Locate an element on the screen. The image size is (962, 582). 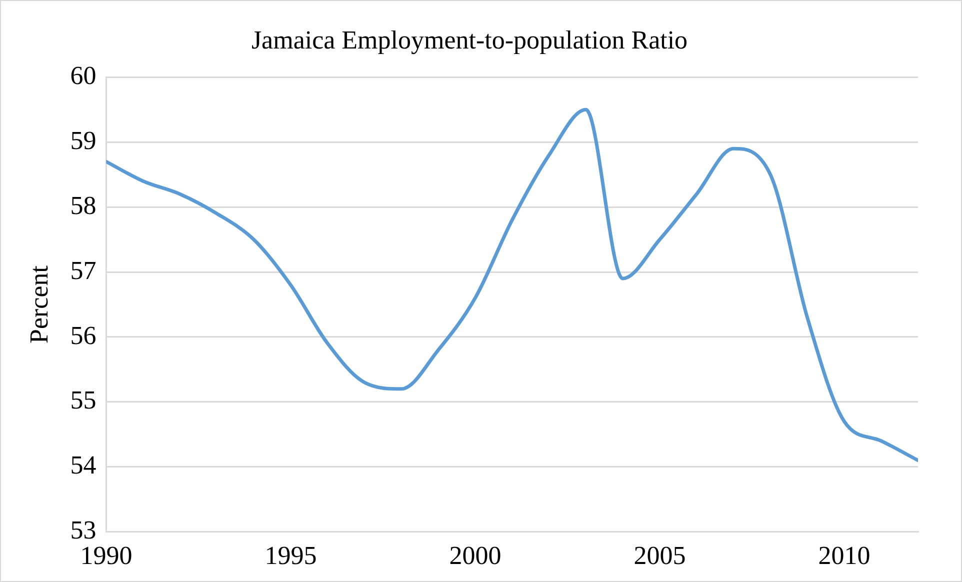
y-tick-label: 57 is located at coordinates (83, 270).